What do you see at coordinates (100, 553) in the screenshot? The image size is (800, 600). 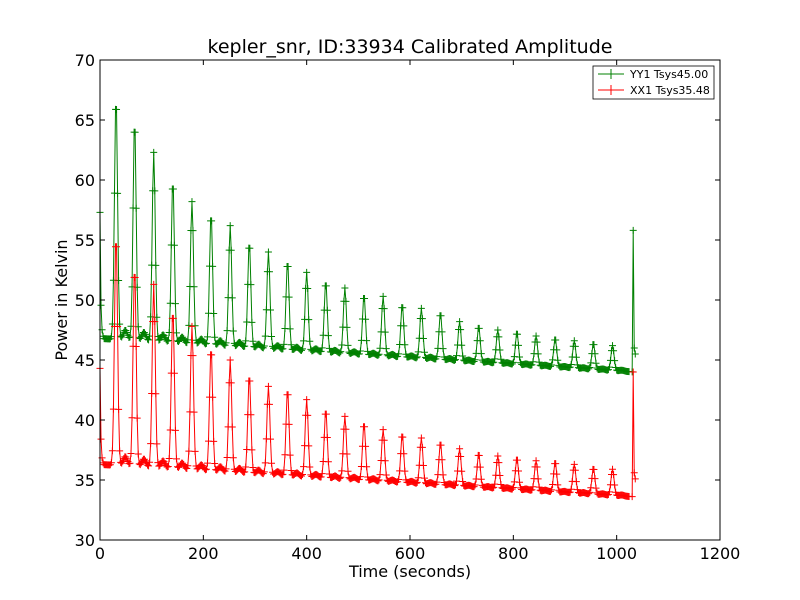 I see `x-tick-label: 0` at bounding box center [100, 553].